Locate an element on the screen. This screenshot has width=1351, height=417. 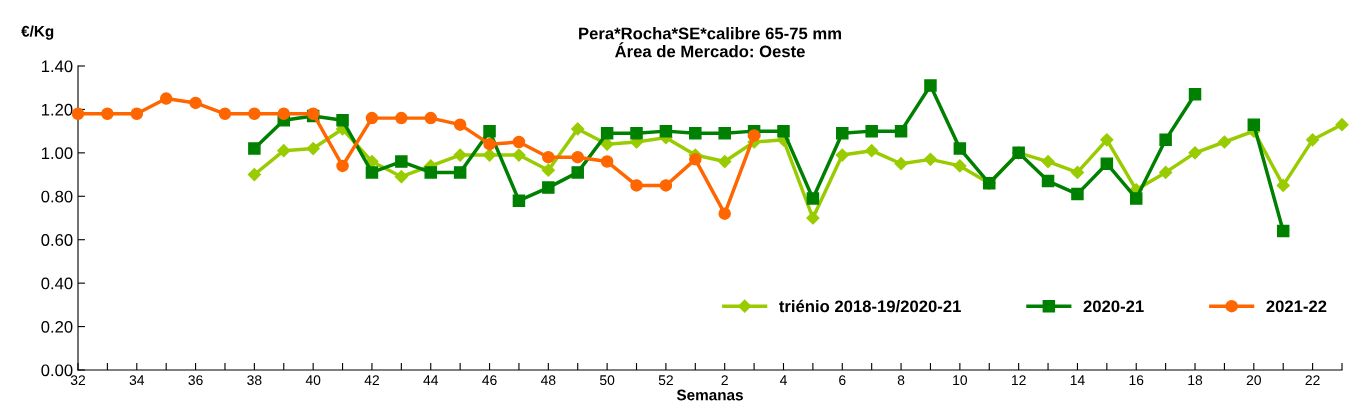
y-tick-label: 0.00 is located at coordinates (57, 370).